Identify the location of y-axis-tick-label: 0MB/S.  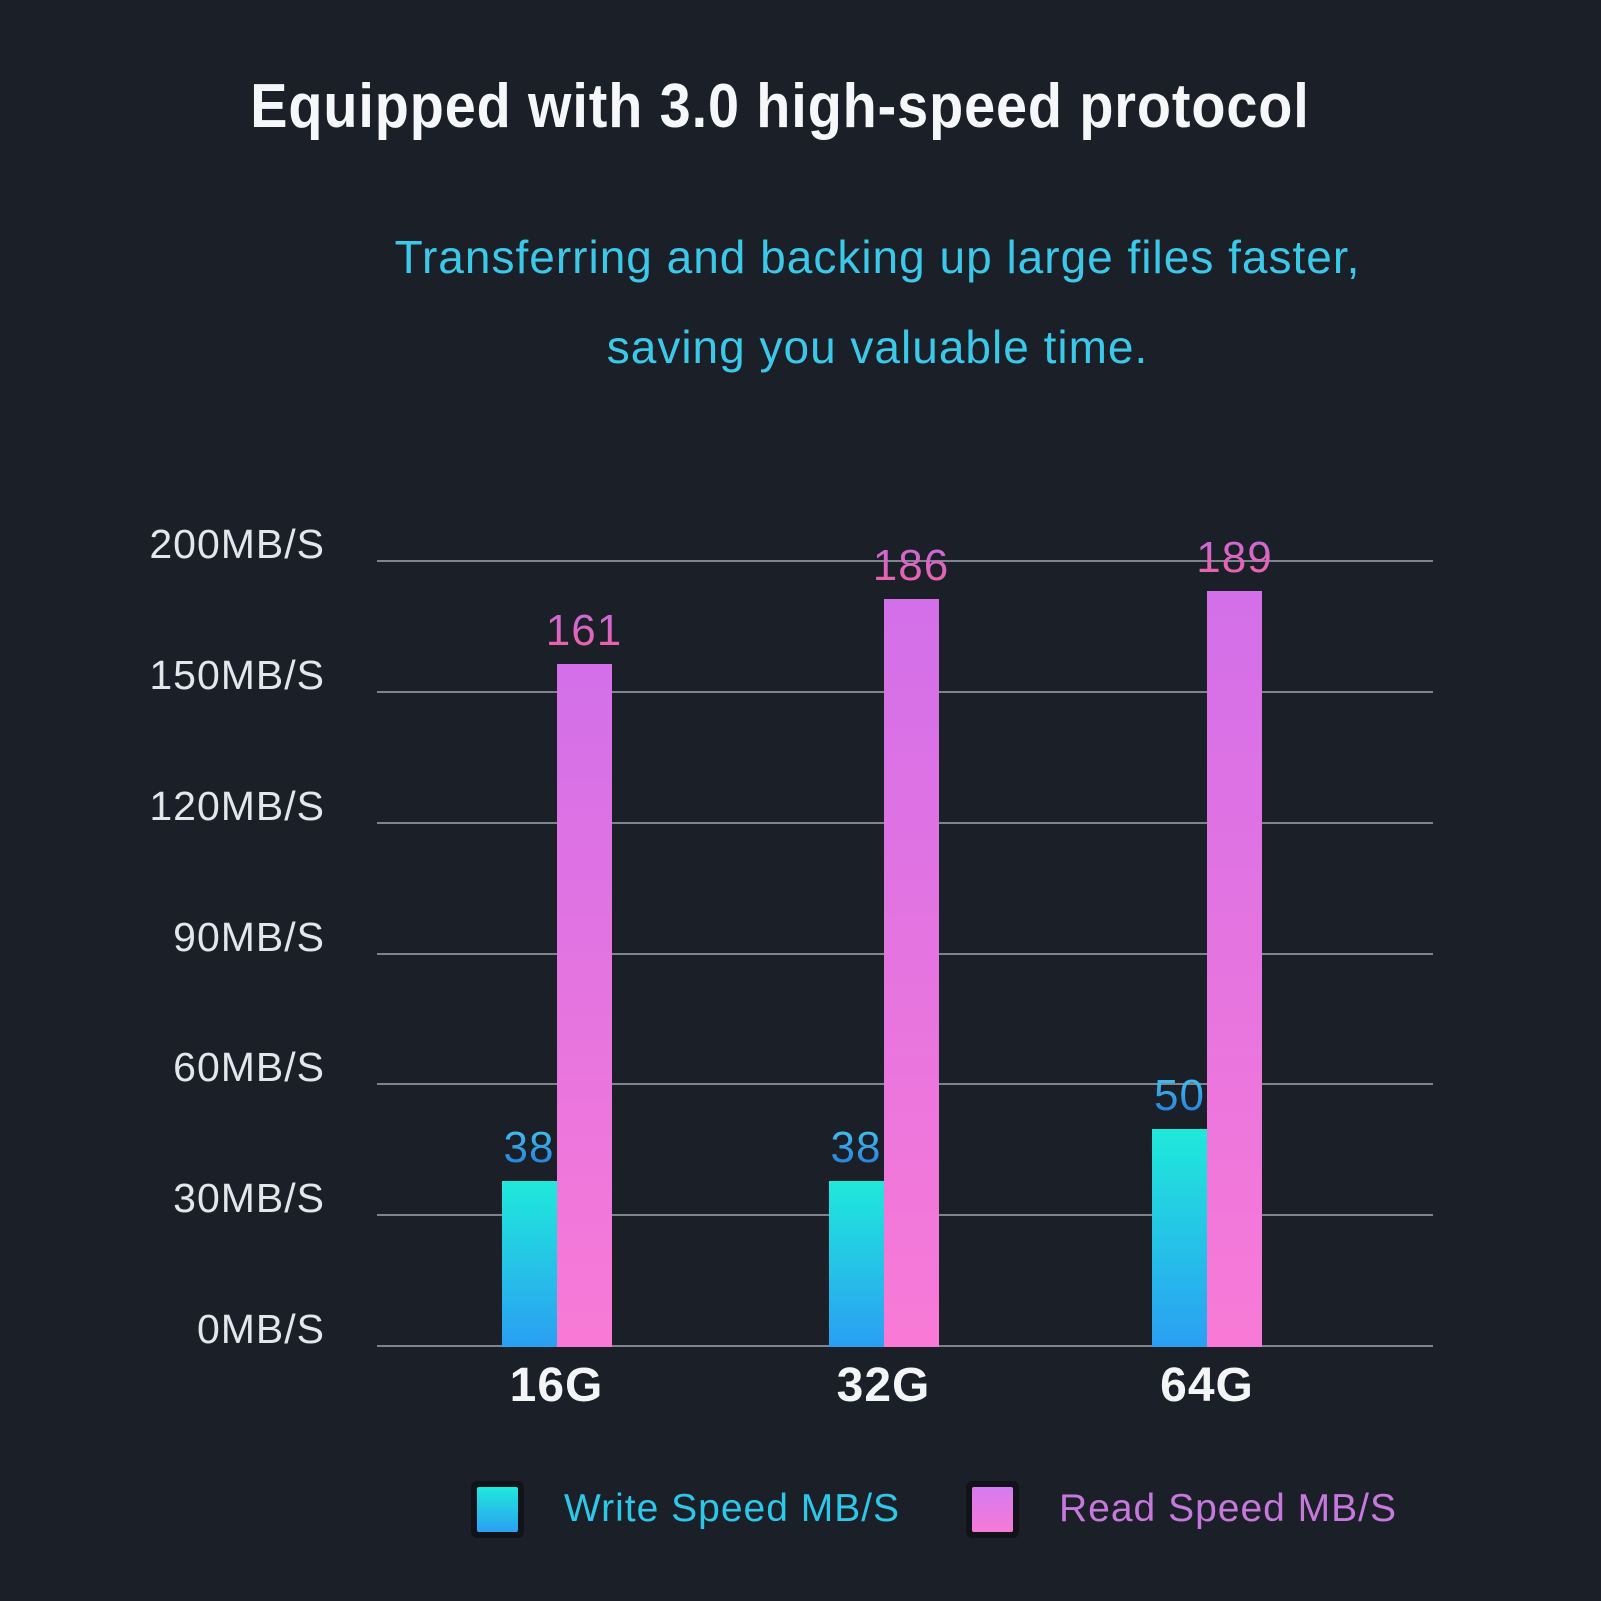
(260, 1329).